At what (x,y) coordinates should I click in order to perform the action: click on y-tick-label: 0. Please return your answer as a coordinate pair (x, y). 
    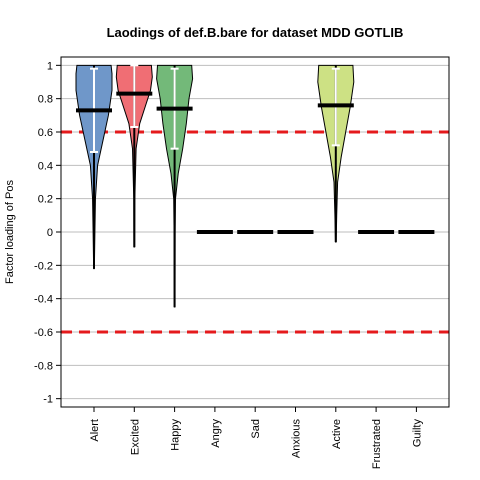
    Looking at the image, I should click on (50, 233).